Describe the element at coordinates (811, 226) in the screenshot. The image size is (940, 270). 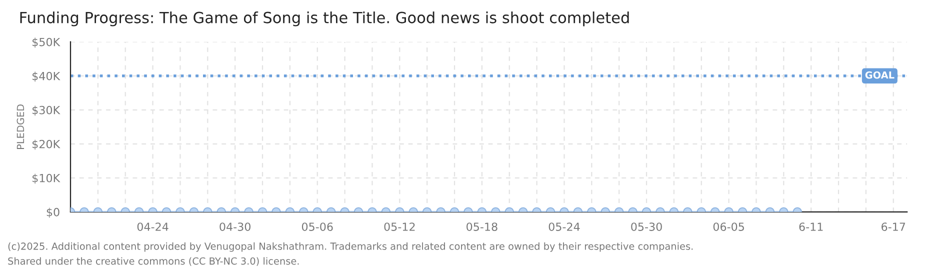
I see `x-tick-label: 6-11` at that location.